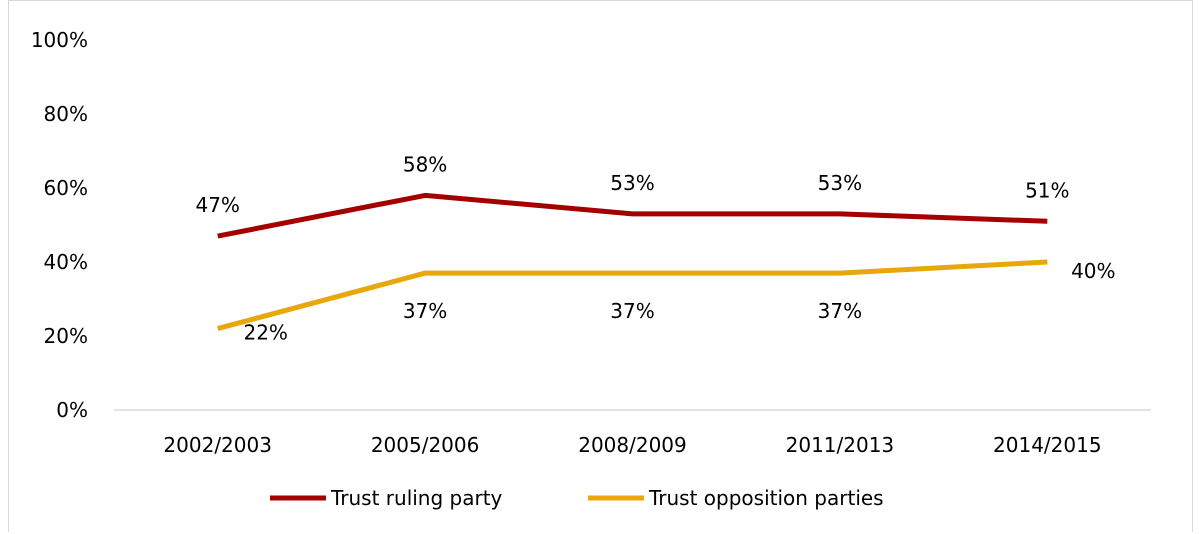 This screenshot has width=1201, height=534. I want to click on x-tick-label: 2008/2009, so click(632, 445).